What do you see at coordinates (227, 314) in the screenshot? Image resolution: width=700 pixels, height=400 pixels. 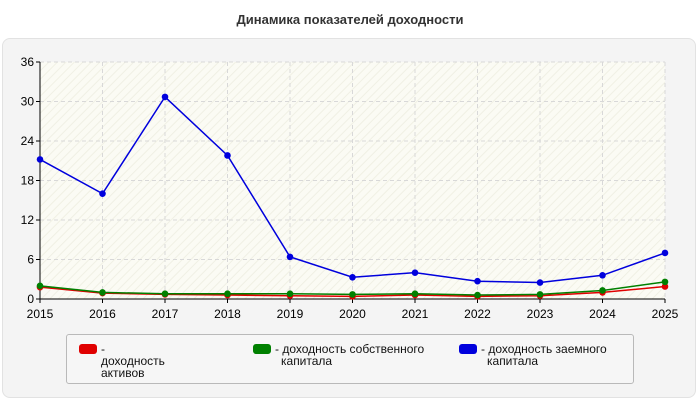 I see `x-tick-label: 2018` at bounding box center [227, 314].